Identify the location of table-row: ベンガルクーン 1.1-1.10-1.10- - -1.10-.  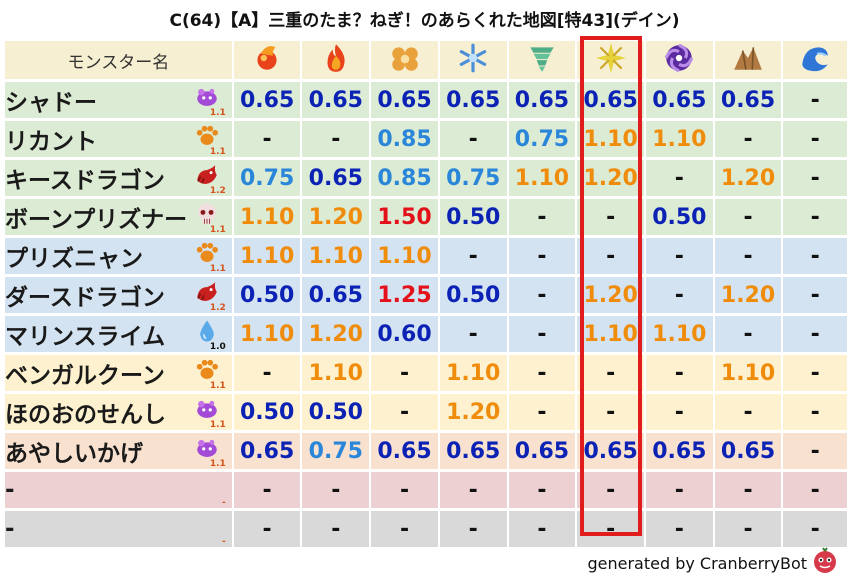
(426, 373).